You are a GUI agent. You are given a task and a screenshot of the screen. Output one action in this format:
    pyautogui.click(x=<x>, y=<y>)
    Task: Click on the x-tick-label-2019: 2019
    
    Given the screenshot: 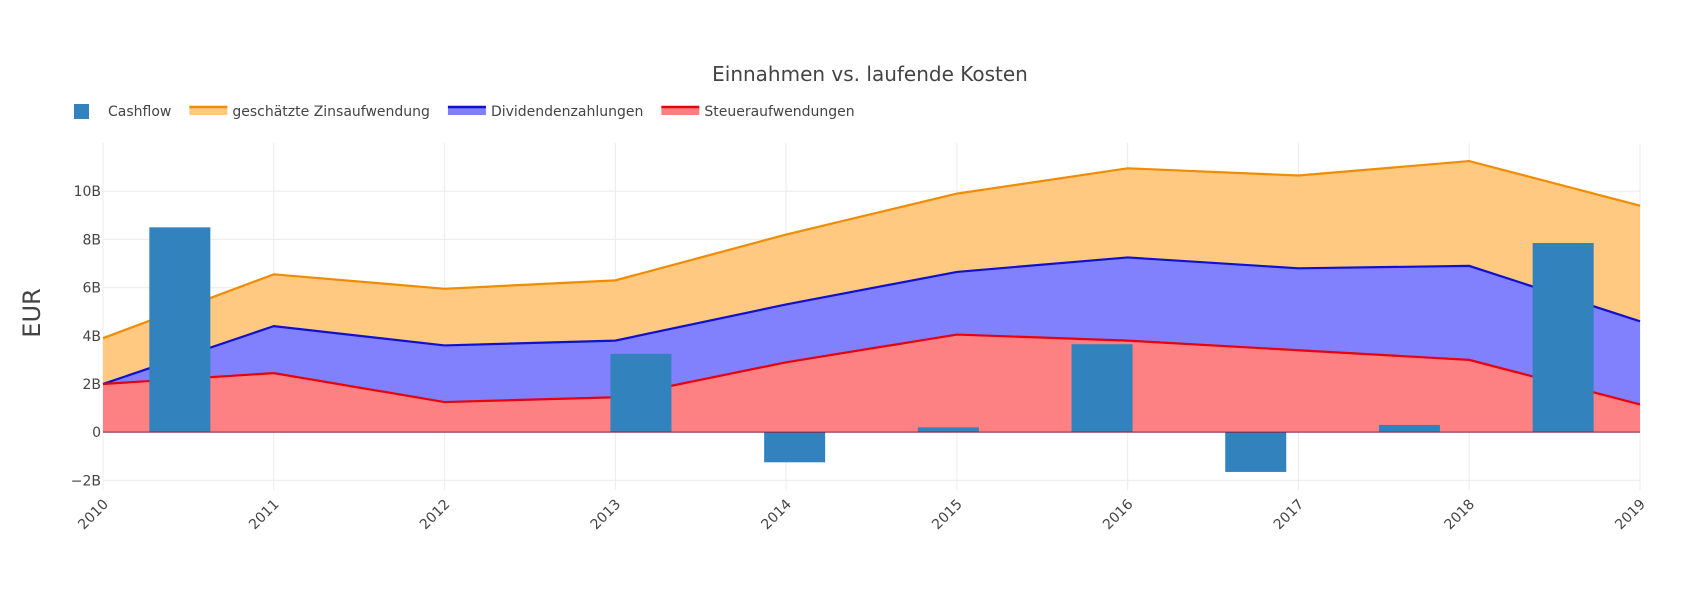 What is the action you would take?
    pyautogui.click(x=1630, y=515)
    